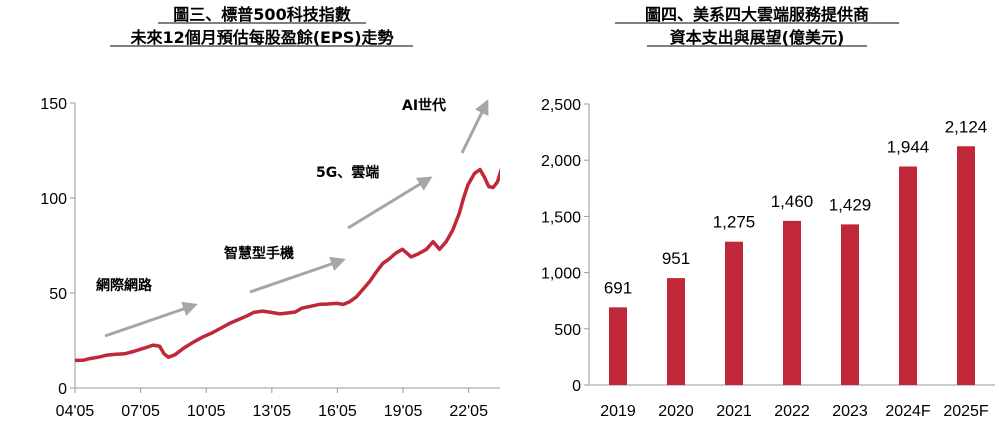 This screenshot has height=427, width=999. Describe the element at coordinates (561, 274) in the screenshot. I see `chart4-y-tick-label: 1,000` at that location.